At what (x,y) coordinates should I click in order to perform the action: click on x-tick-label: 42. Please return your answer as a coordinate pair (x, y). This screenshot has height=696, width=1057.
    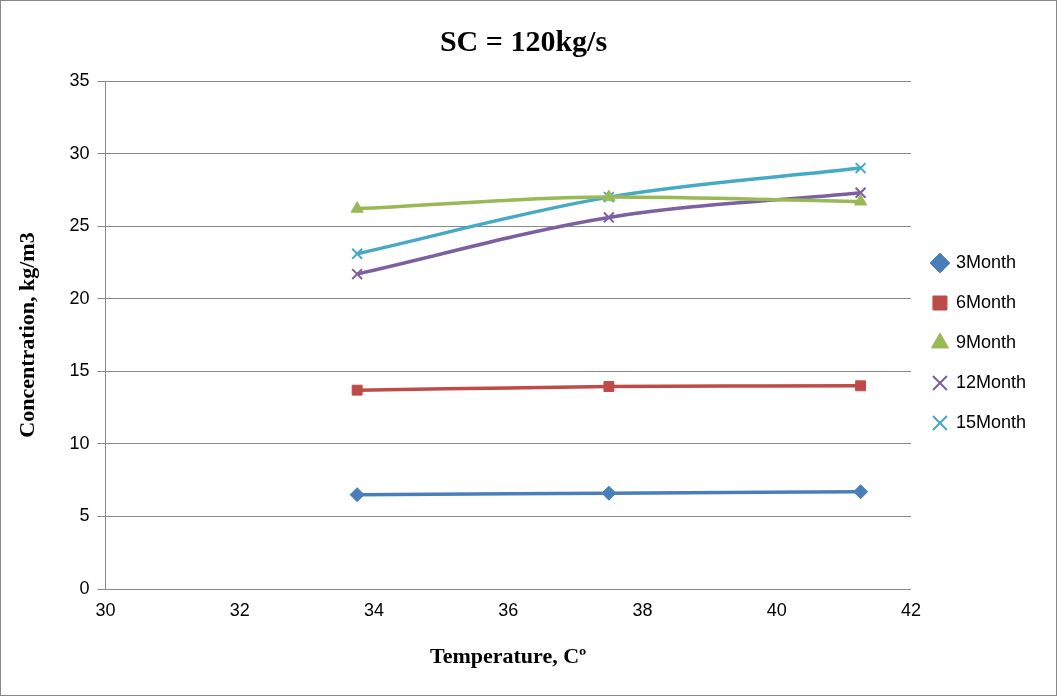
    Looking at the image, I should click on (910, 609).